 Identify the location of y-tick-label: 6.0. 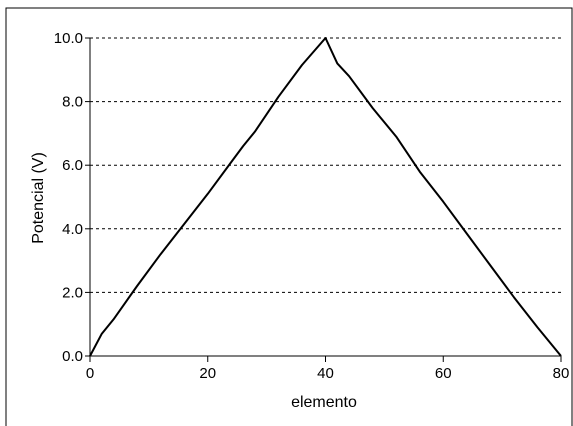
(72, 165).